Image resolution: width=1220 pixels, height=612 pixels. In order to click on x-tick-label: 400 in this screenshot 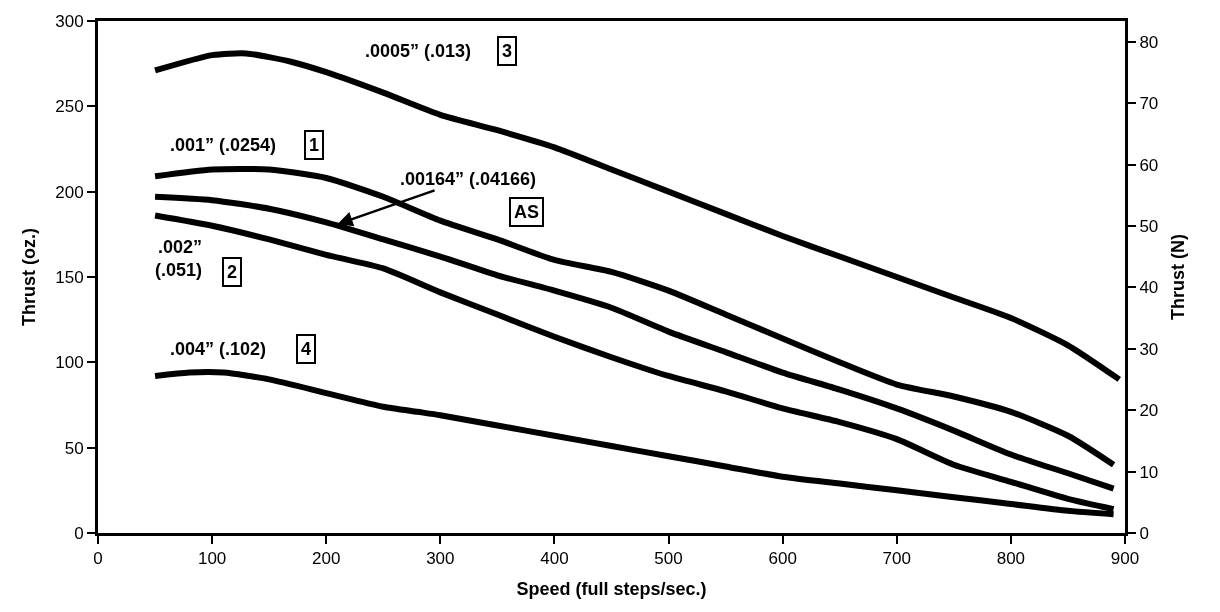, I will do `click(554, 559)`.